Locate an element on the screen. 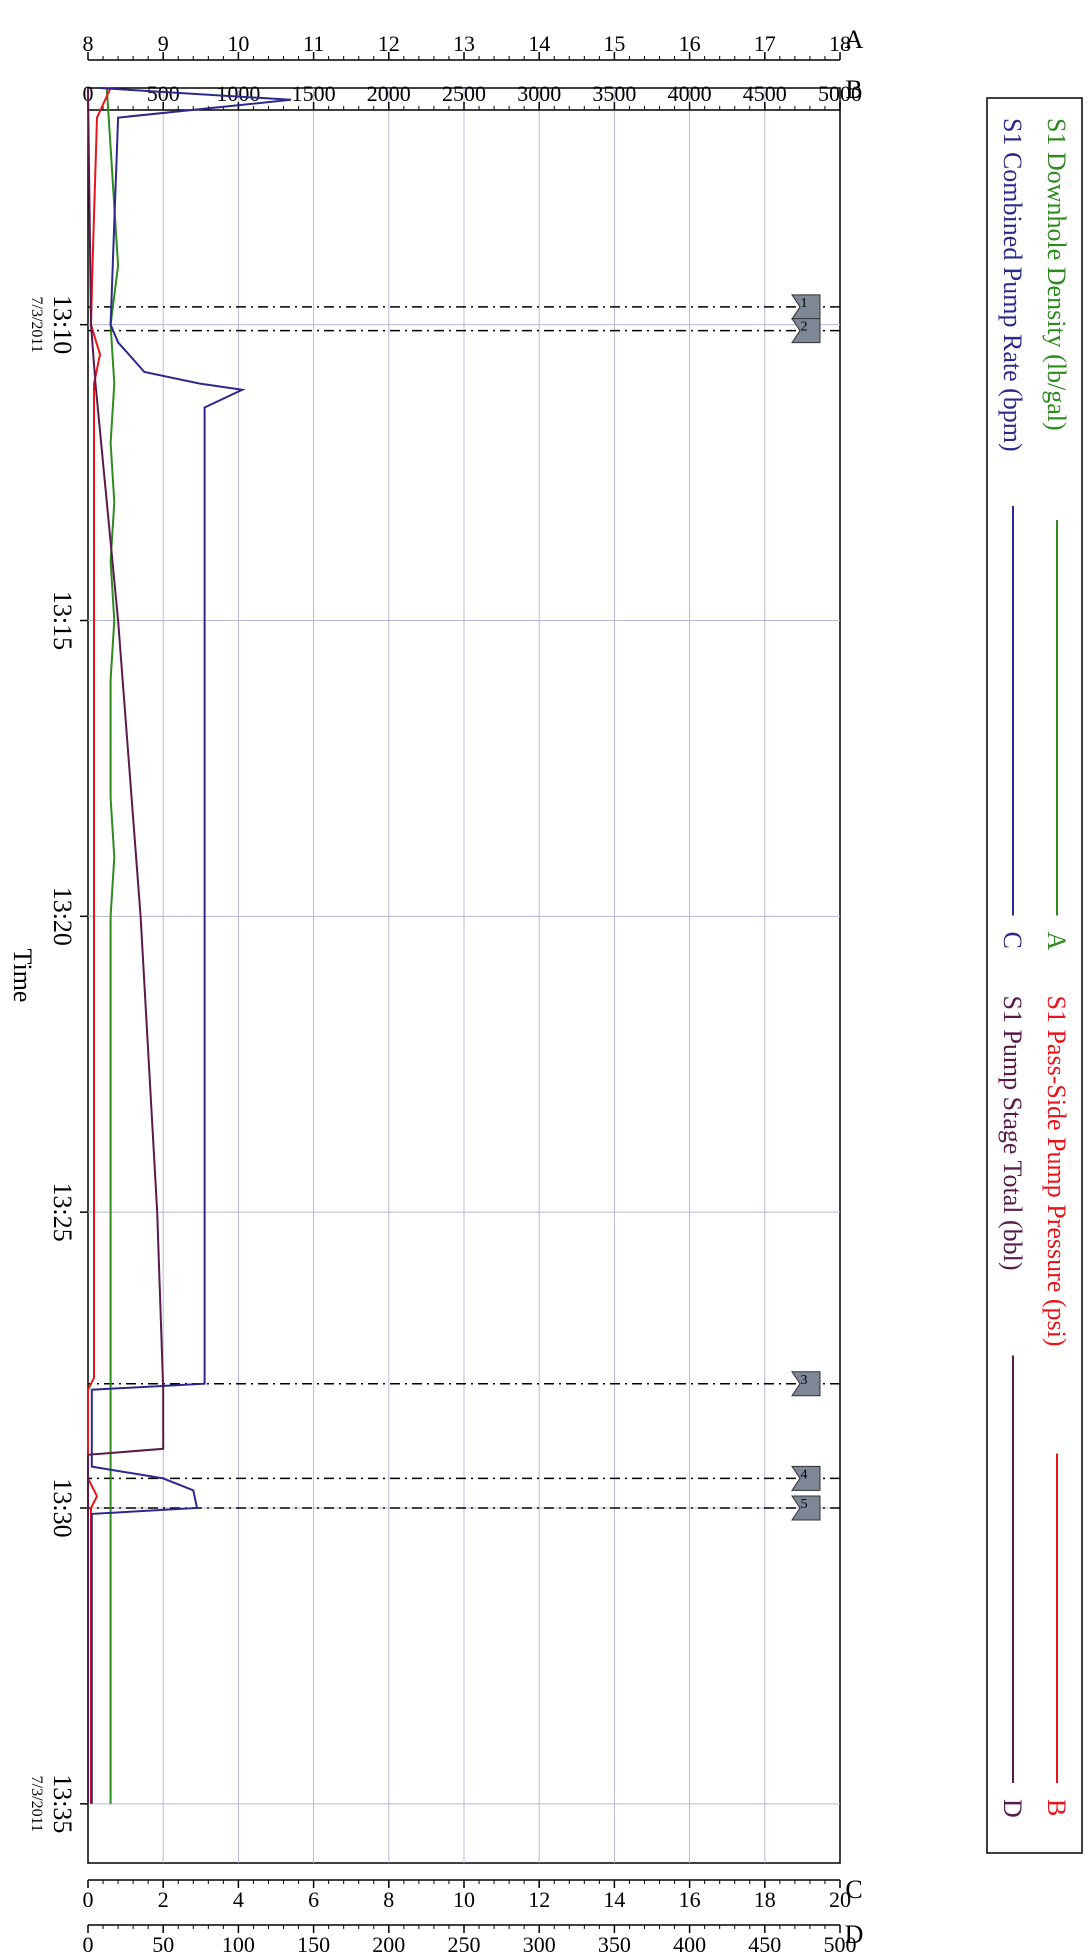 This screenshot has height=1953, width=1090. axis-label-C: 4 is located at coordinates (238, 1899).